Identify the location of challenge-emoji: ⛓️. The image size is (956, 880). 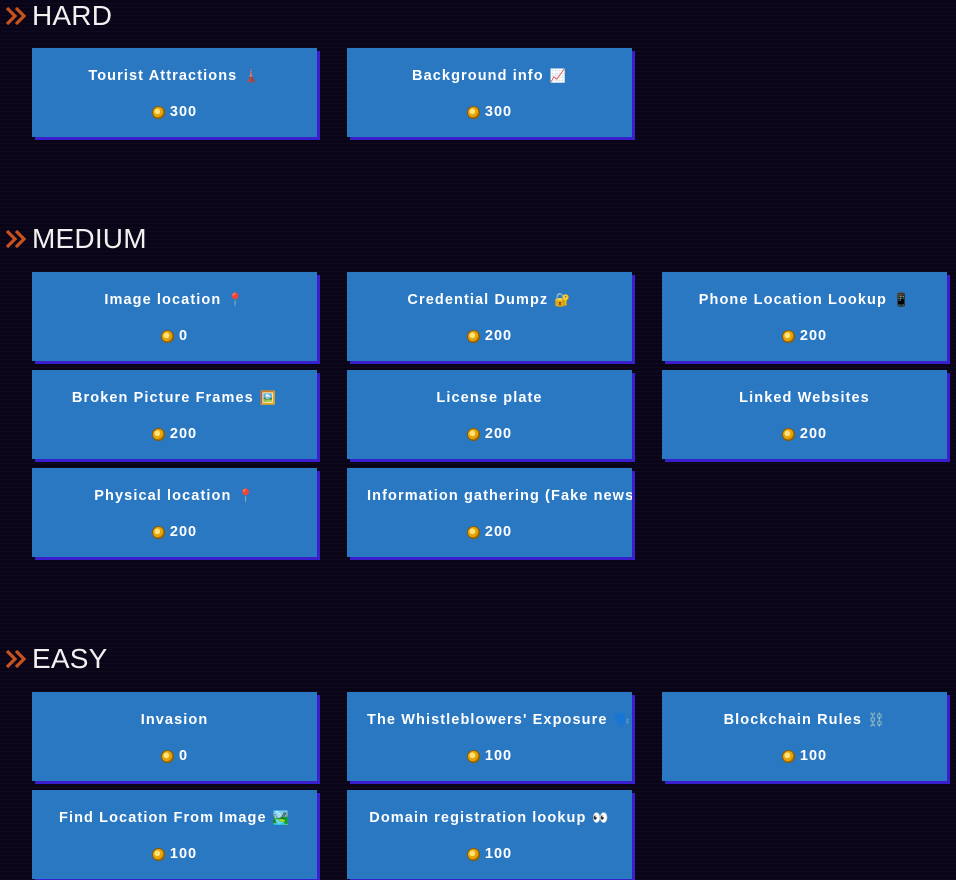
(877, 719).